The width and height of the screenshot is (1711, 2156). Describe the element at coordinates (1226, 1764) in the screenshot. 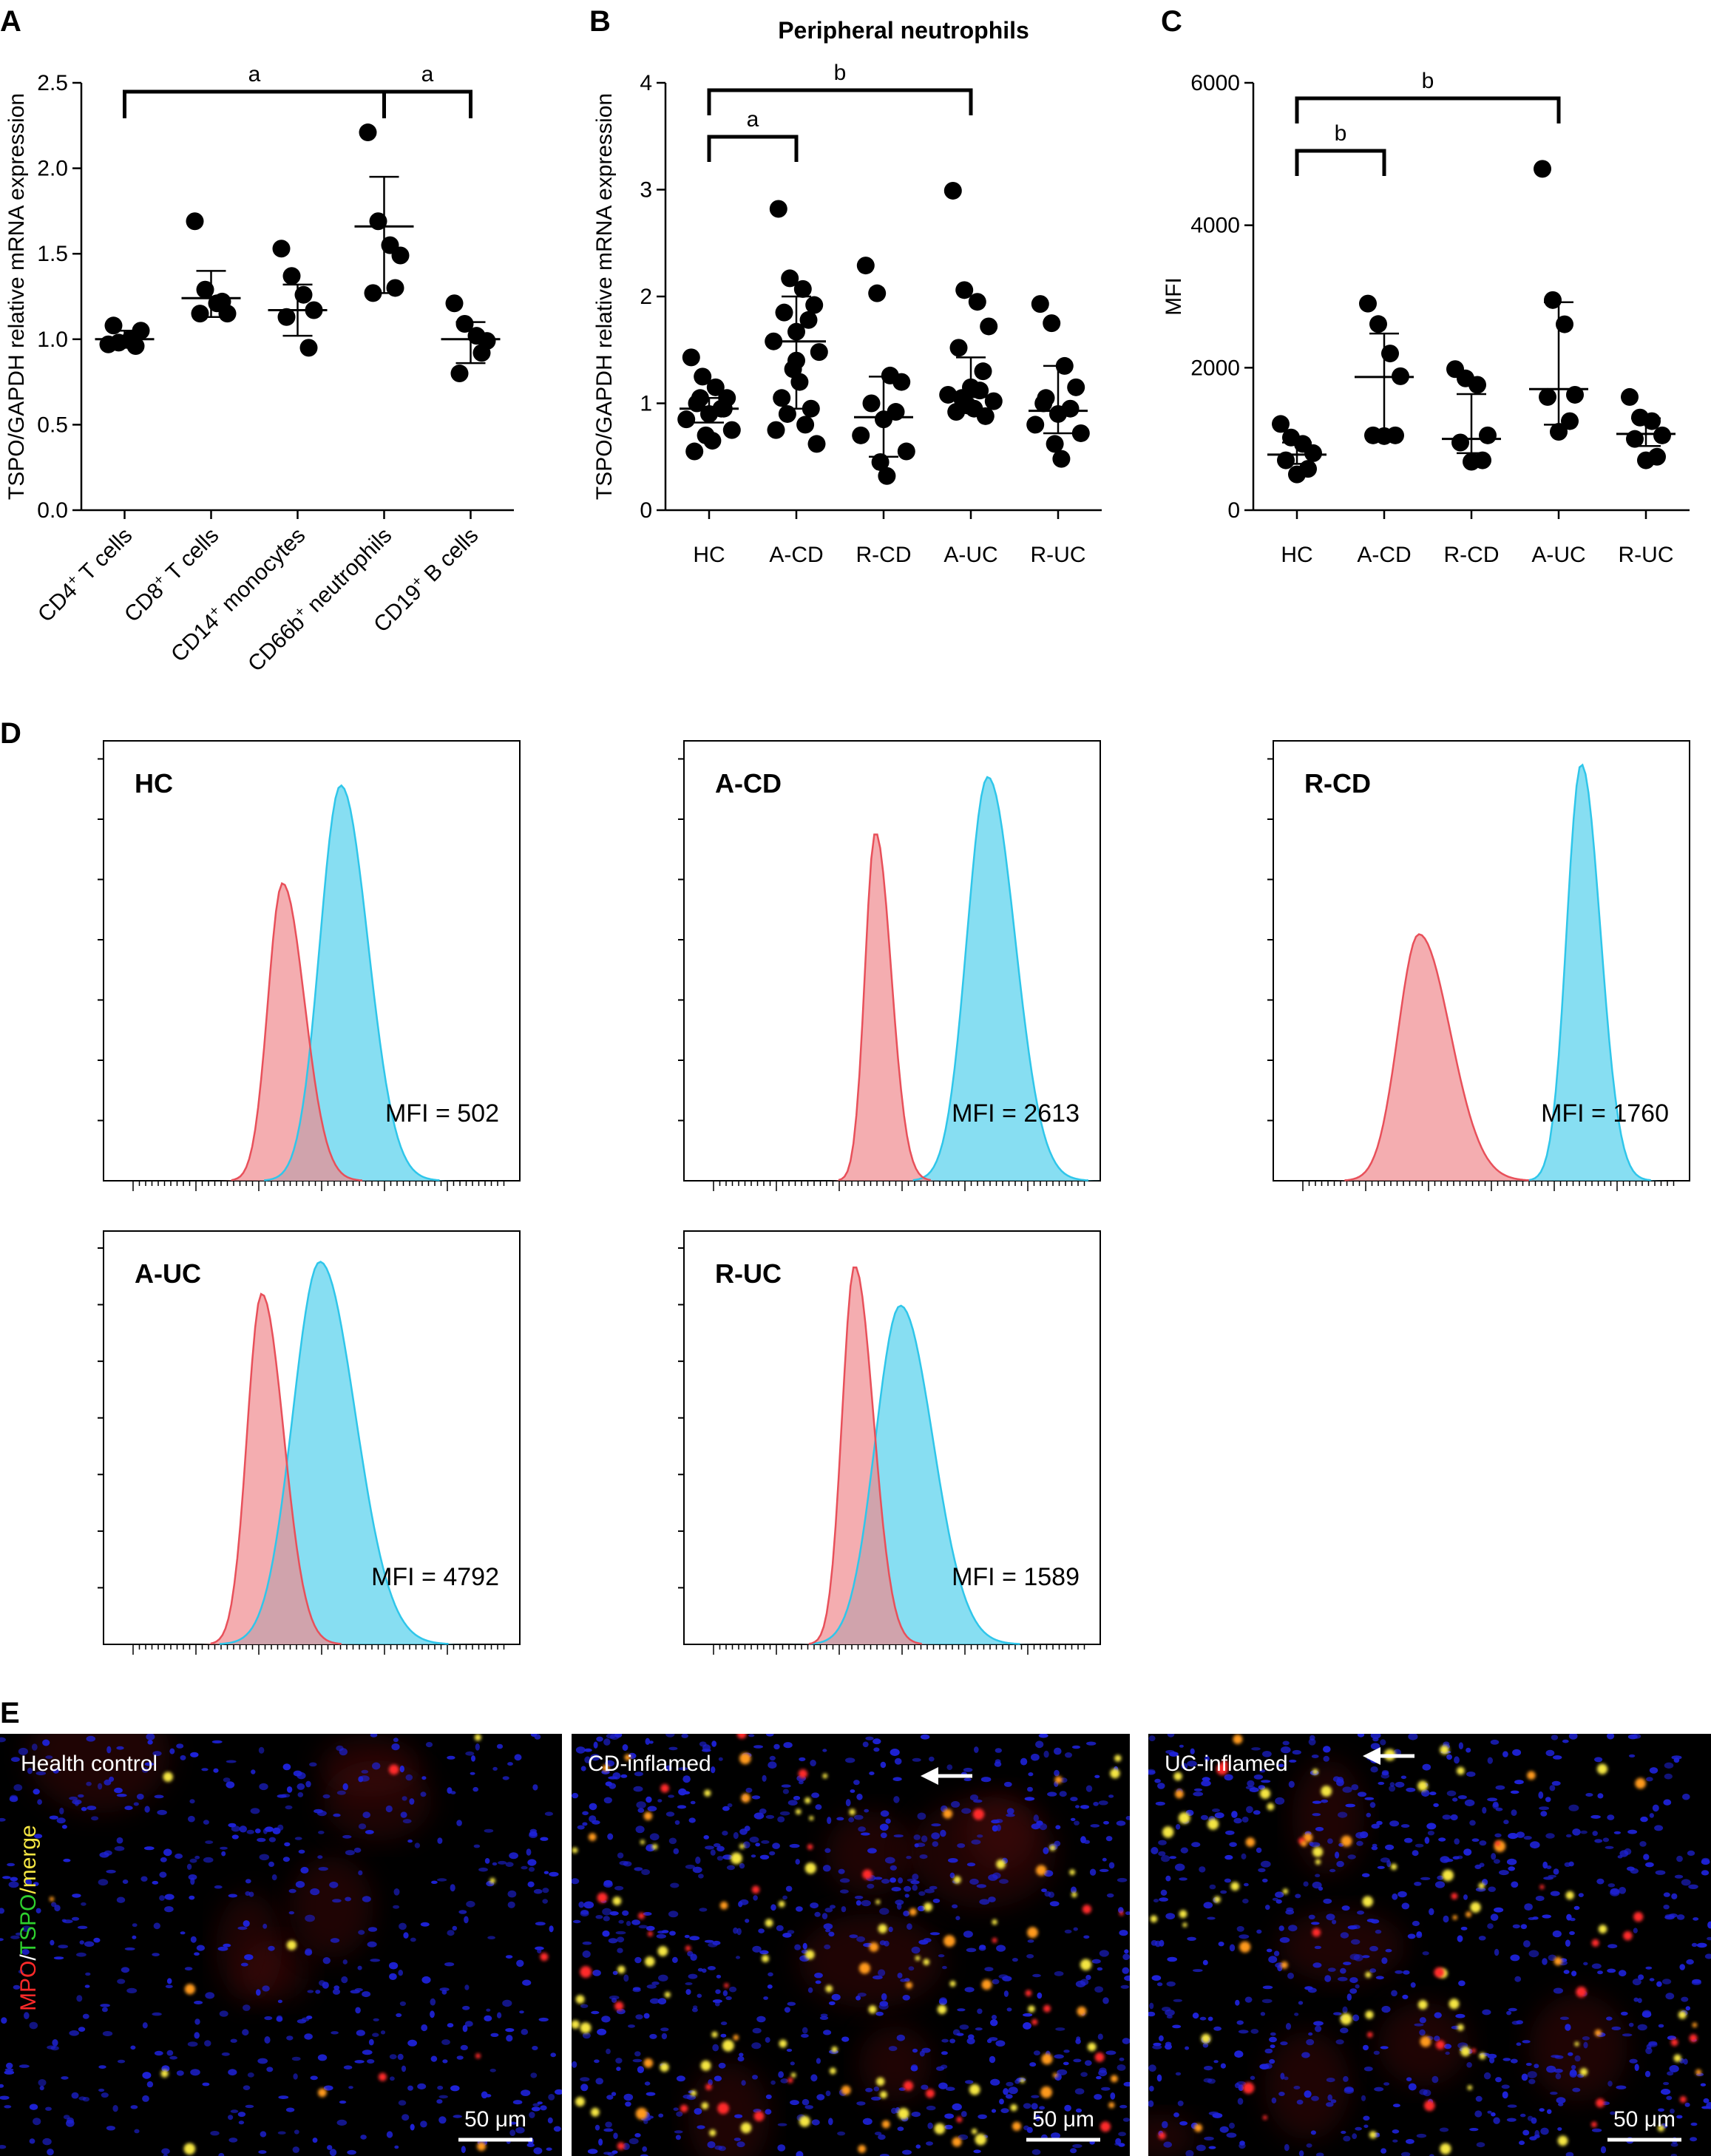

I see `image-label: UC-inflamed` at that location.